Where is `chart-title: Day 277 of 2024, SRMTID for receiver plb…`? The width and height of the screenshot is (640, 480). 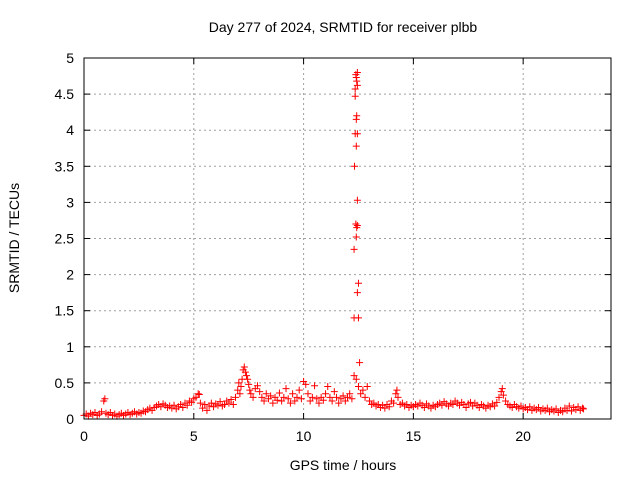
chart-title: Day 277 of 2024, SRMTID for receiver plb… is located at coordinates (343, 27).